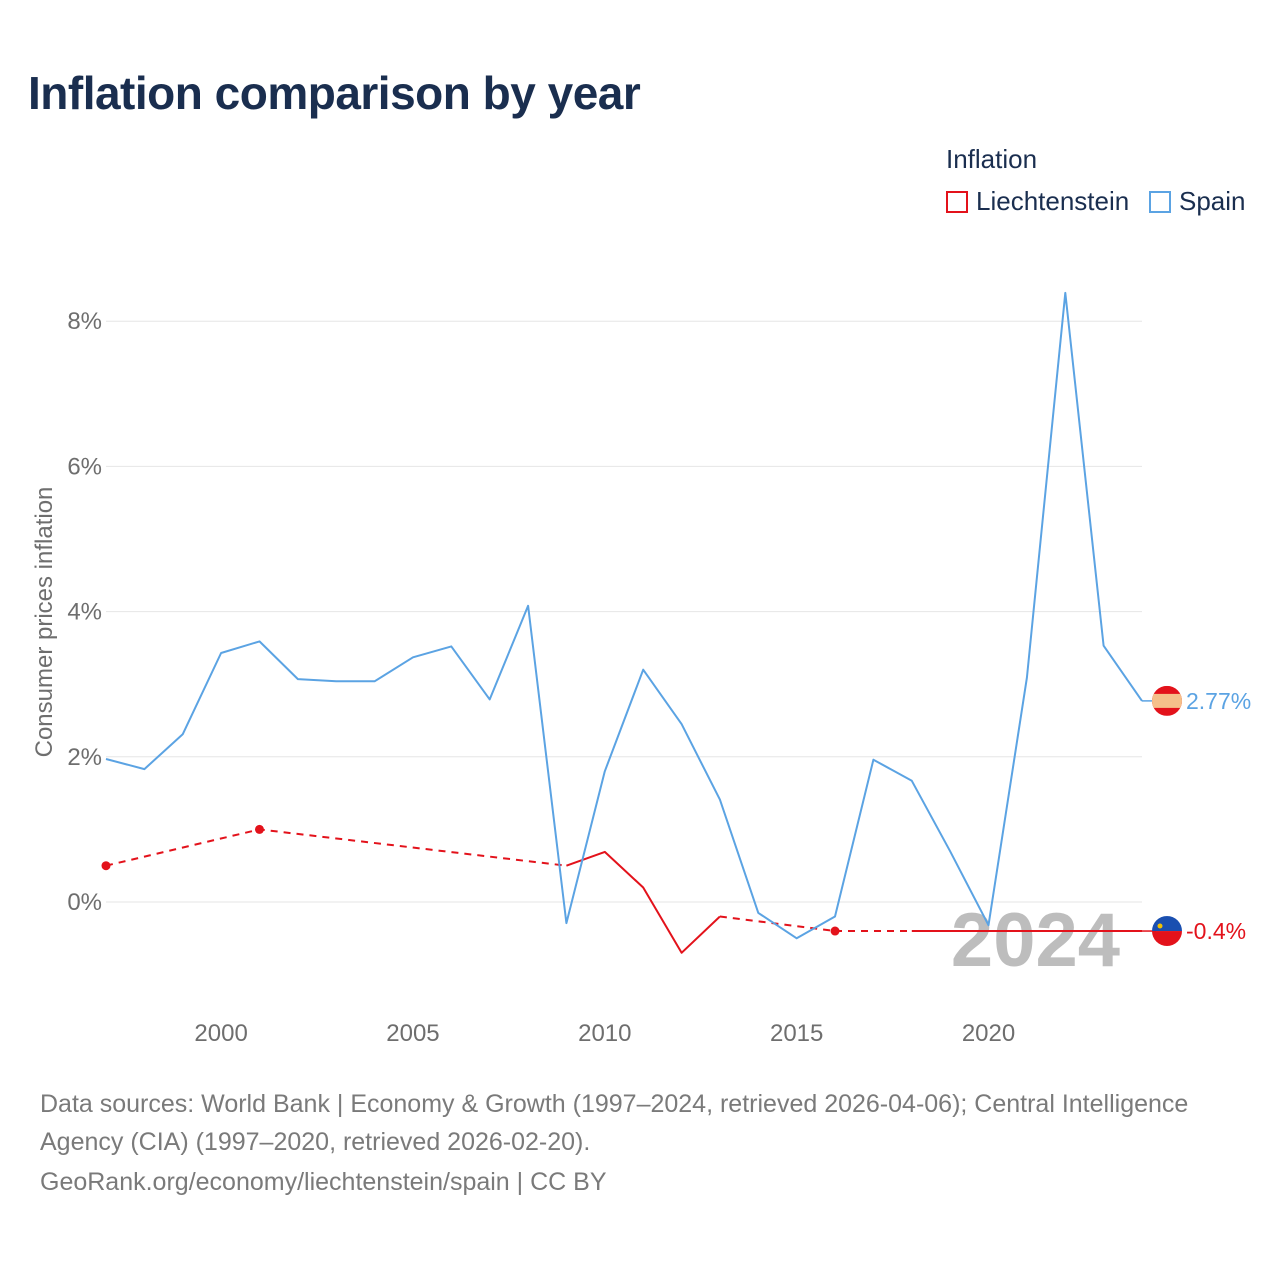  What do you see at coordinates (1212, 201) in the screenshot?
I see `legend-label-spain: Spain` at bounding box center [1212, 201].